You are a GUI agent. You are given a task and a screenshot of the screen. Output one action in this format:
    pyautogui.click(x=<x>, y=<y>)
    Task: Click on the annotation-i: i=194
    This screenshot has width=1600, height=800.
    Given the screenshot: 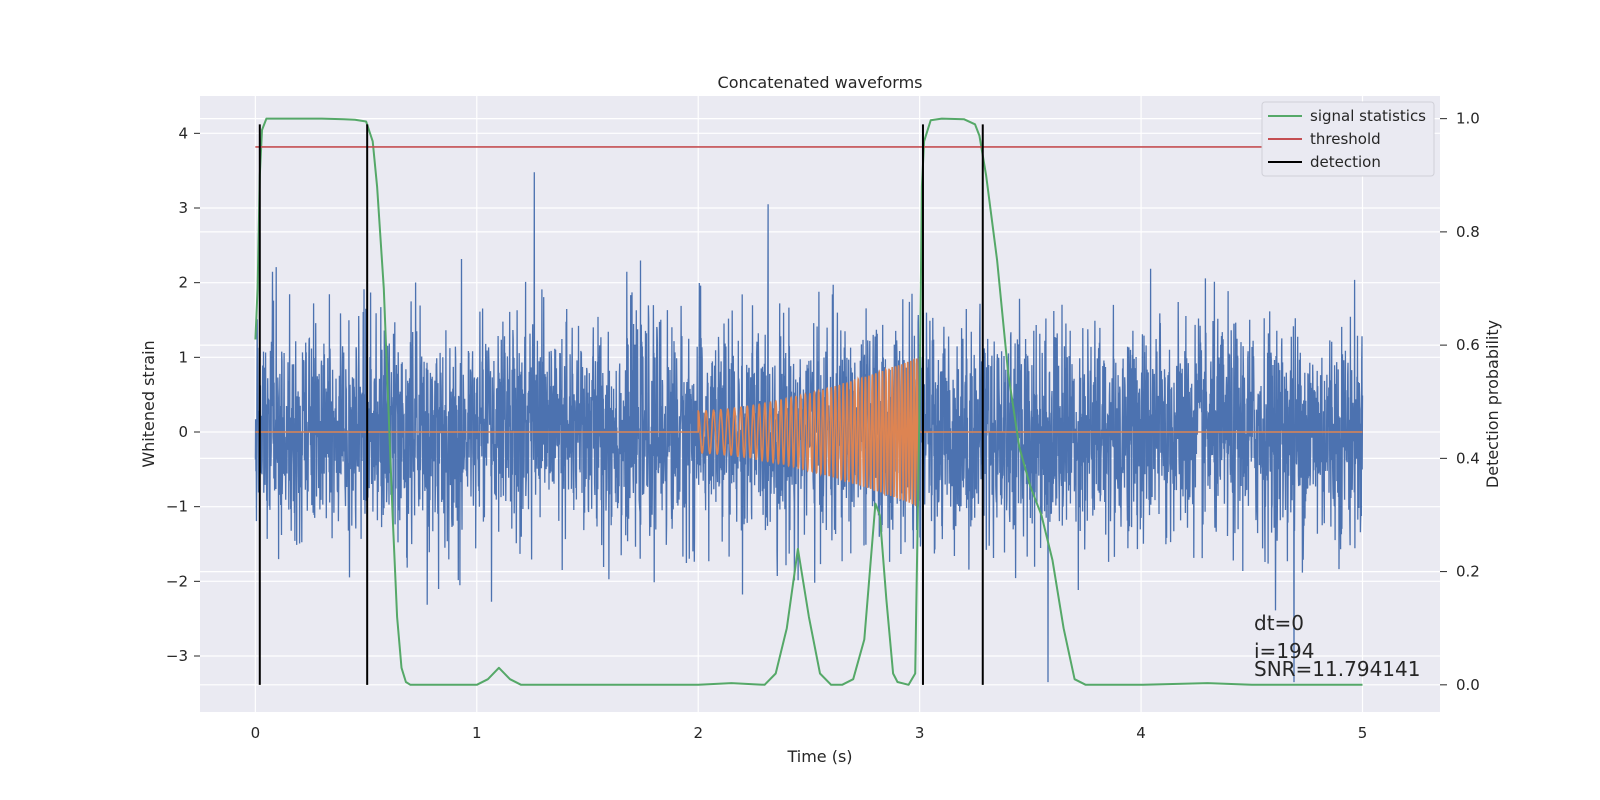 What is the action you would take?
    pyautogui.click(x=1284, y=651)
    